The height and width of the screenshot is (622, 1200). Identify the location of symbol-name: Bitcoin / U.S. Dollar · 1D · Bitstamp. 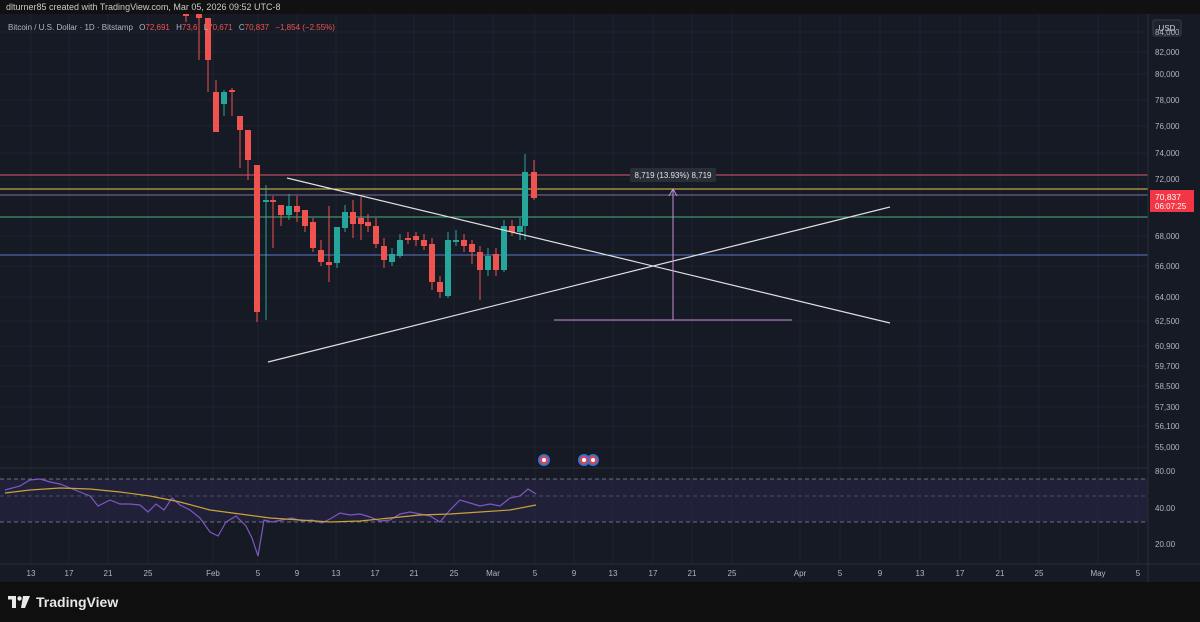
(70, 27).